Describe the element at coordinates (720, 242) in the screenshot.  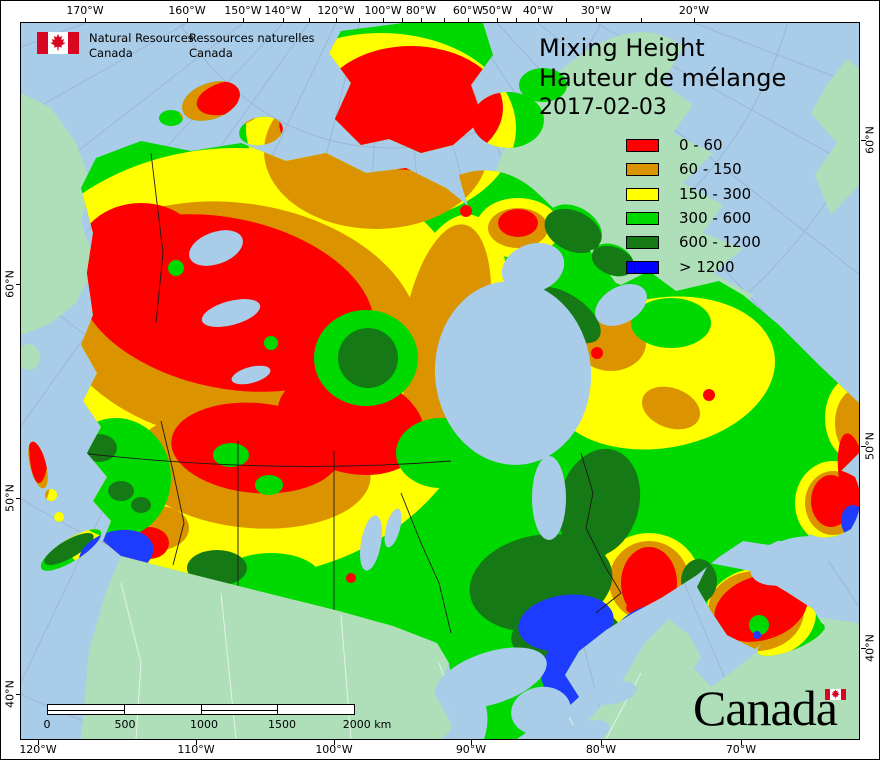
I see `legend-label: 600 - 1200` at that location.